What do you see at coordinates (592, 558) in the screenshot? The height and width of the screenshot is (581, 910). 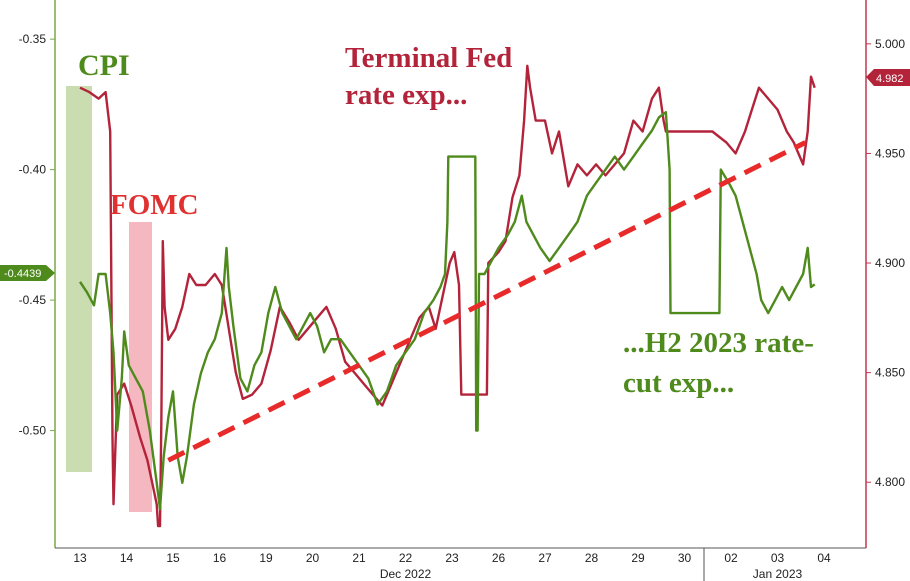 I see `x-tick-label: 28` at bounding box center [592, 558].